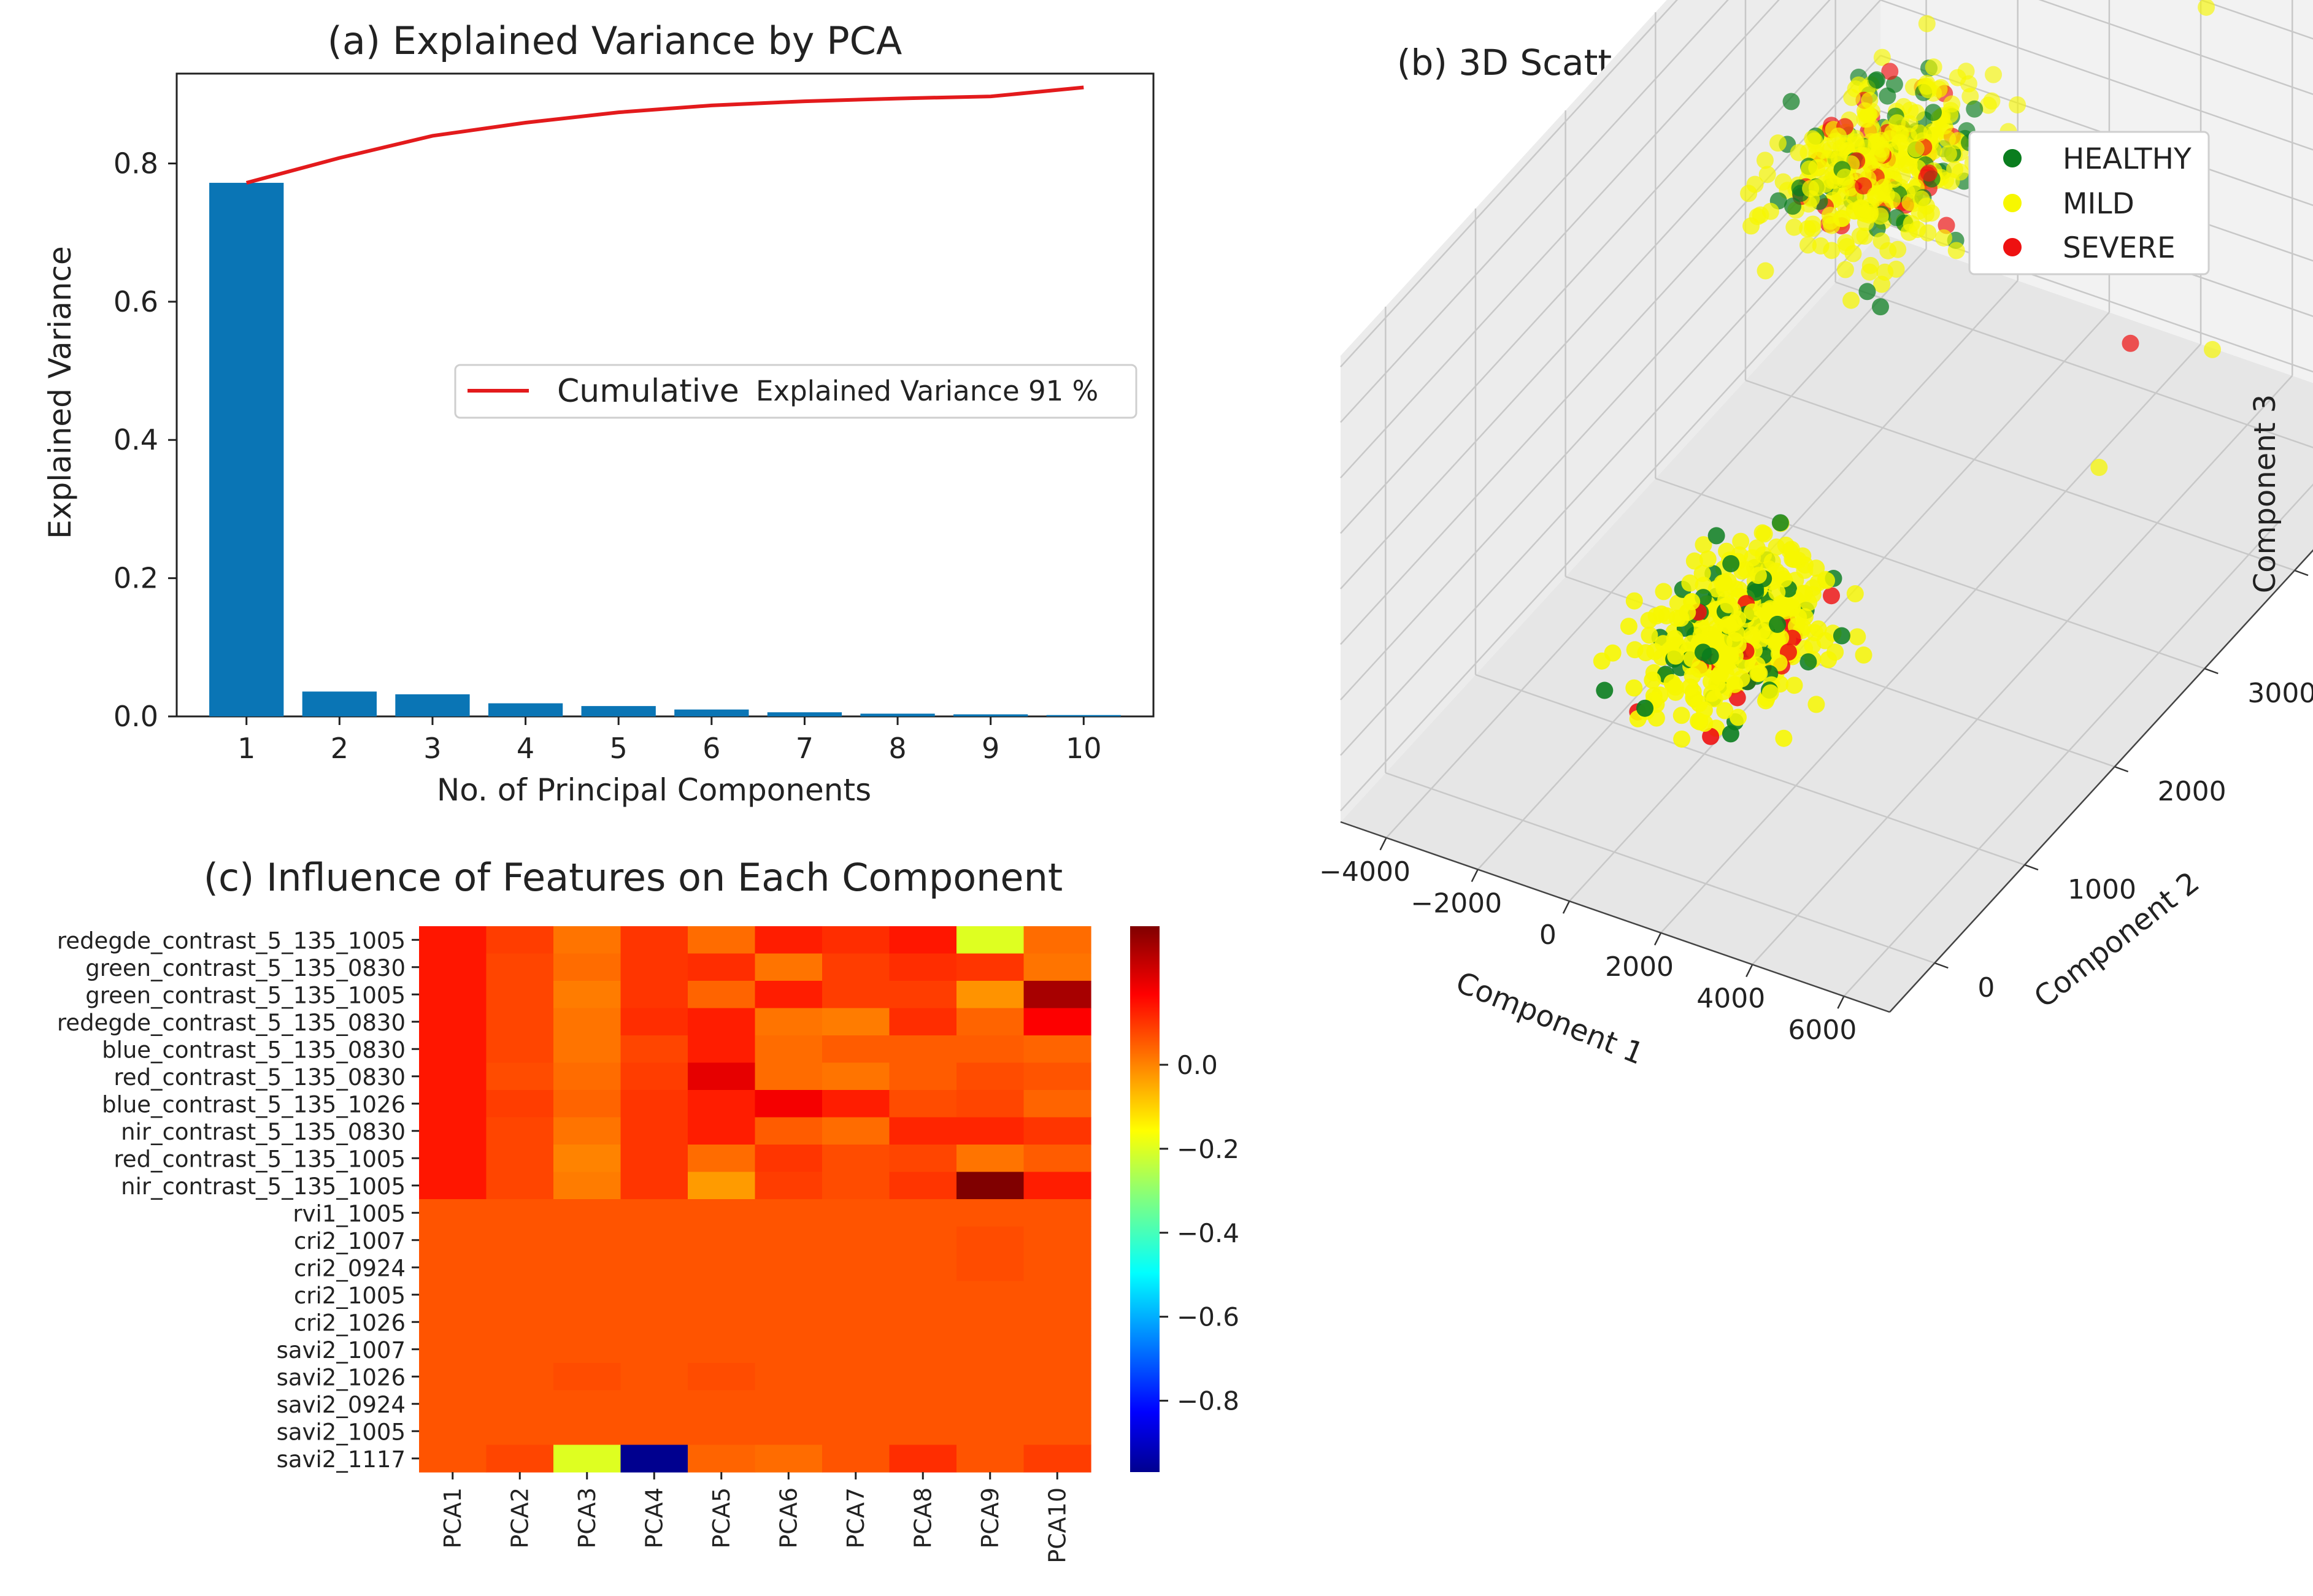 This screenshot has width=2313, height=1596. What do you see at coordinates (2012, 247) in the screenshot?
I see `legend-marker-severe` at bounding box center [2012, 247].